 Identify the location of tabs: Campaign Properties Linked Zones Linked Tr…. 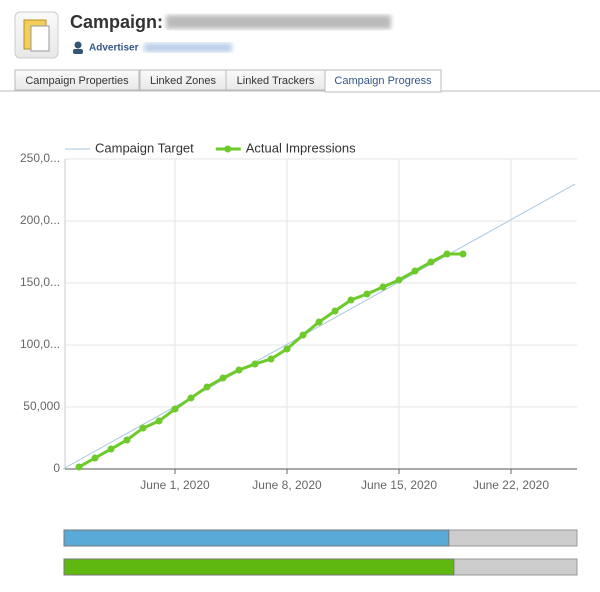
(228, 81).